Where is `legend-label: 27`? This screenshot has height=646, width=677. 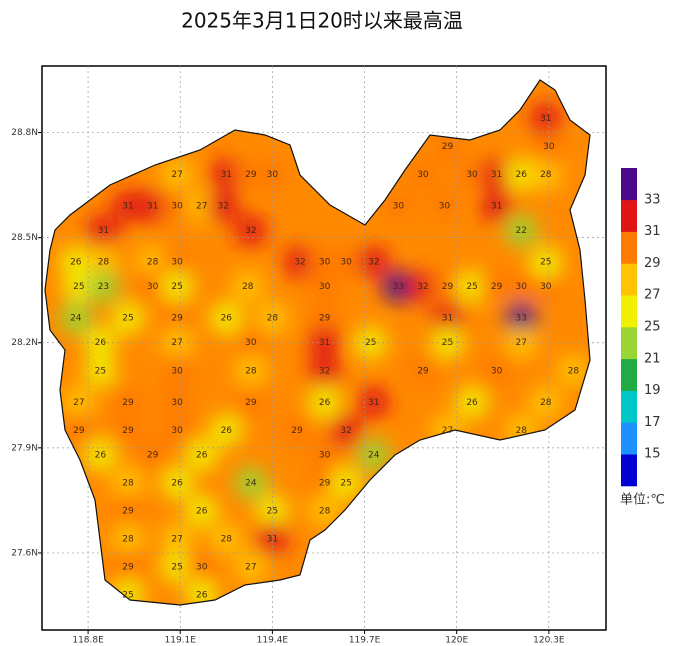 legend-label: 27 is located at coordinates (652, 295).